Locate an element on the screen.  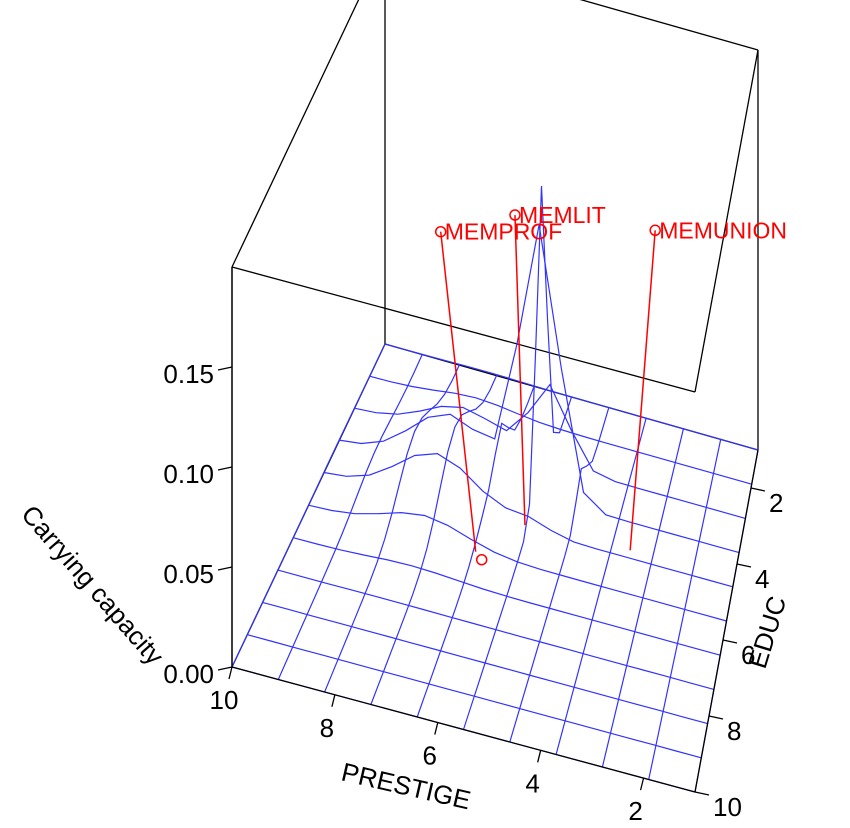
stem-memprof is located at coordinates (458, 391).